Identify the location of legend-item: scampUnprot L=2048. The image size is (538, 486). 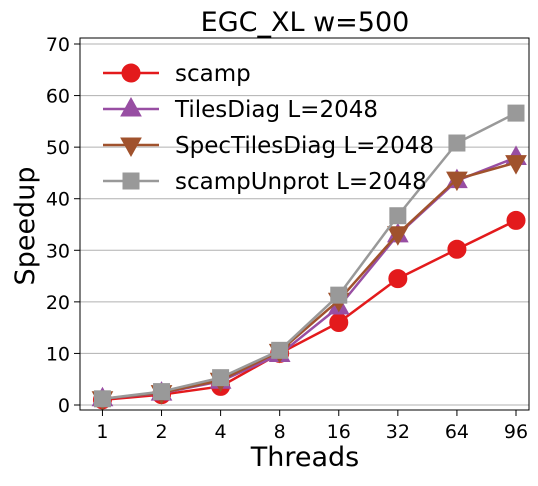
(265, 182).